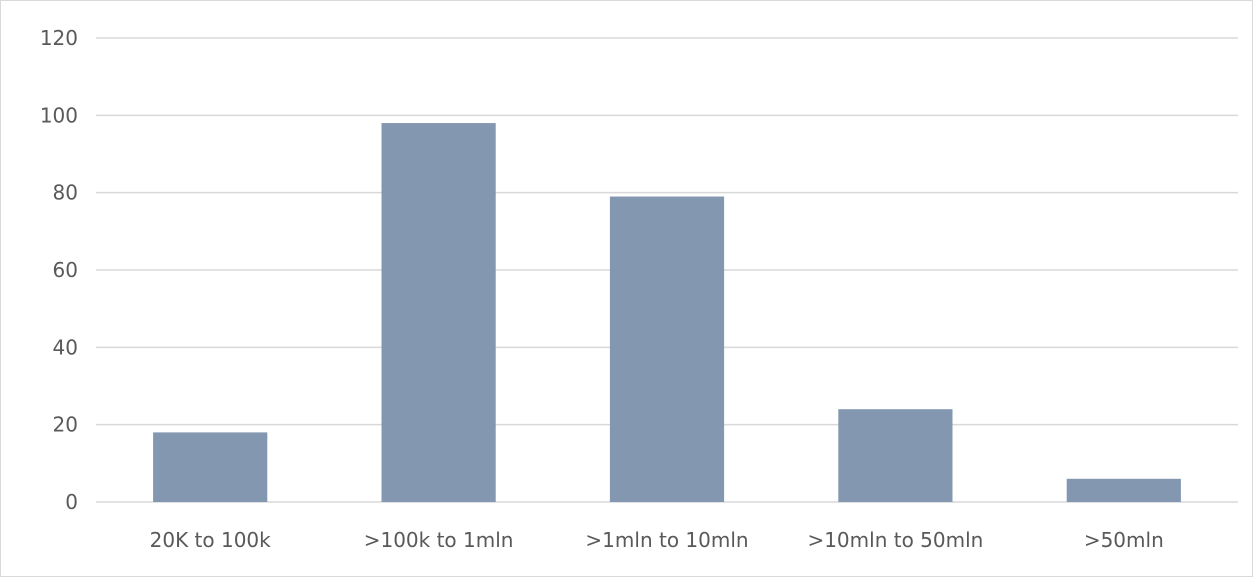  What do you see at coordinates (65, 270) in the screenshot?
I see `y-tick-label: 60` at bounding box center [65, 270].